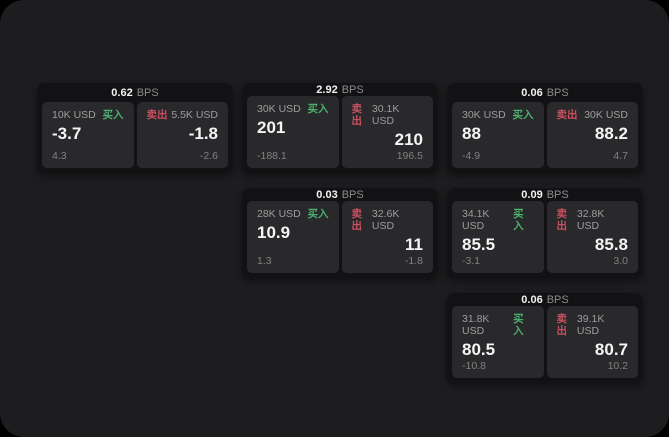 The width and height of the screenshot is (669, 437). I want to click on sell-panel: 卖出 39.1K USD 80.7 10.2, so click(592, 342).